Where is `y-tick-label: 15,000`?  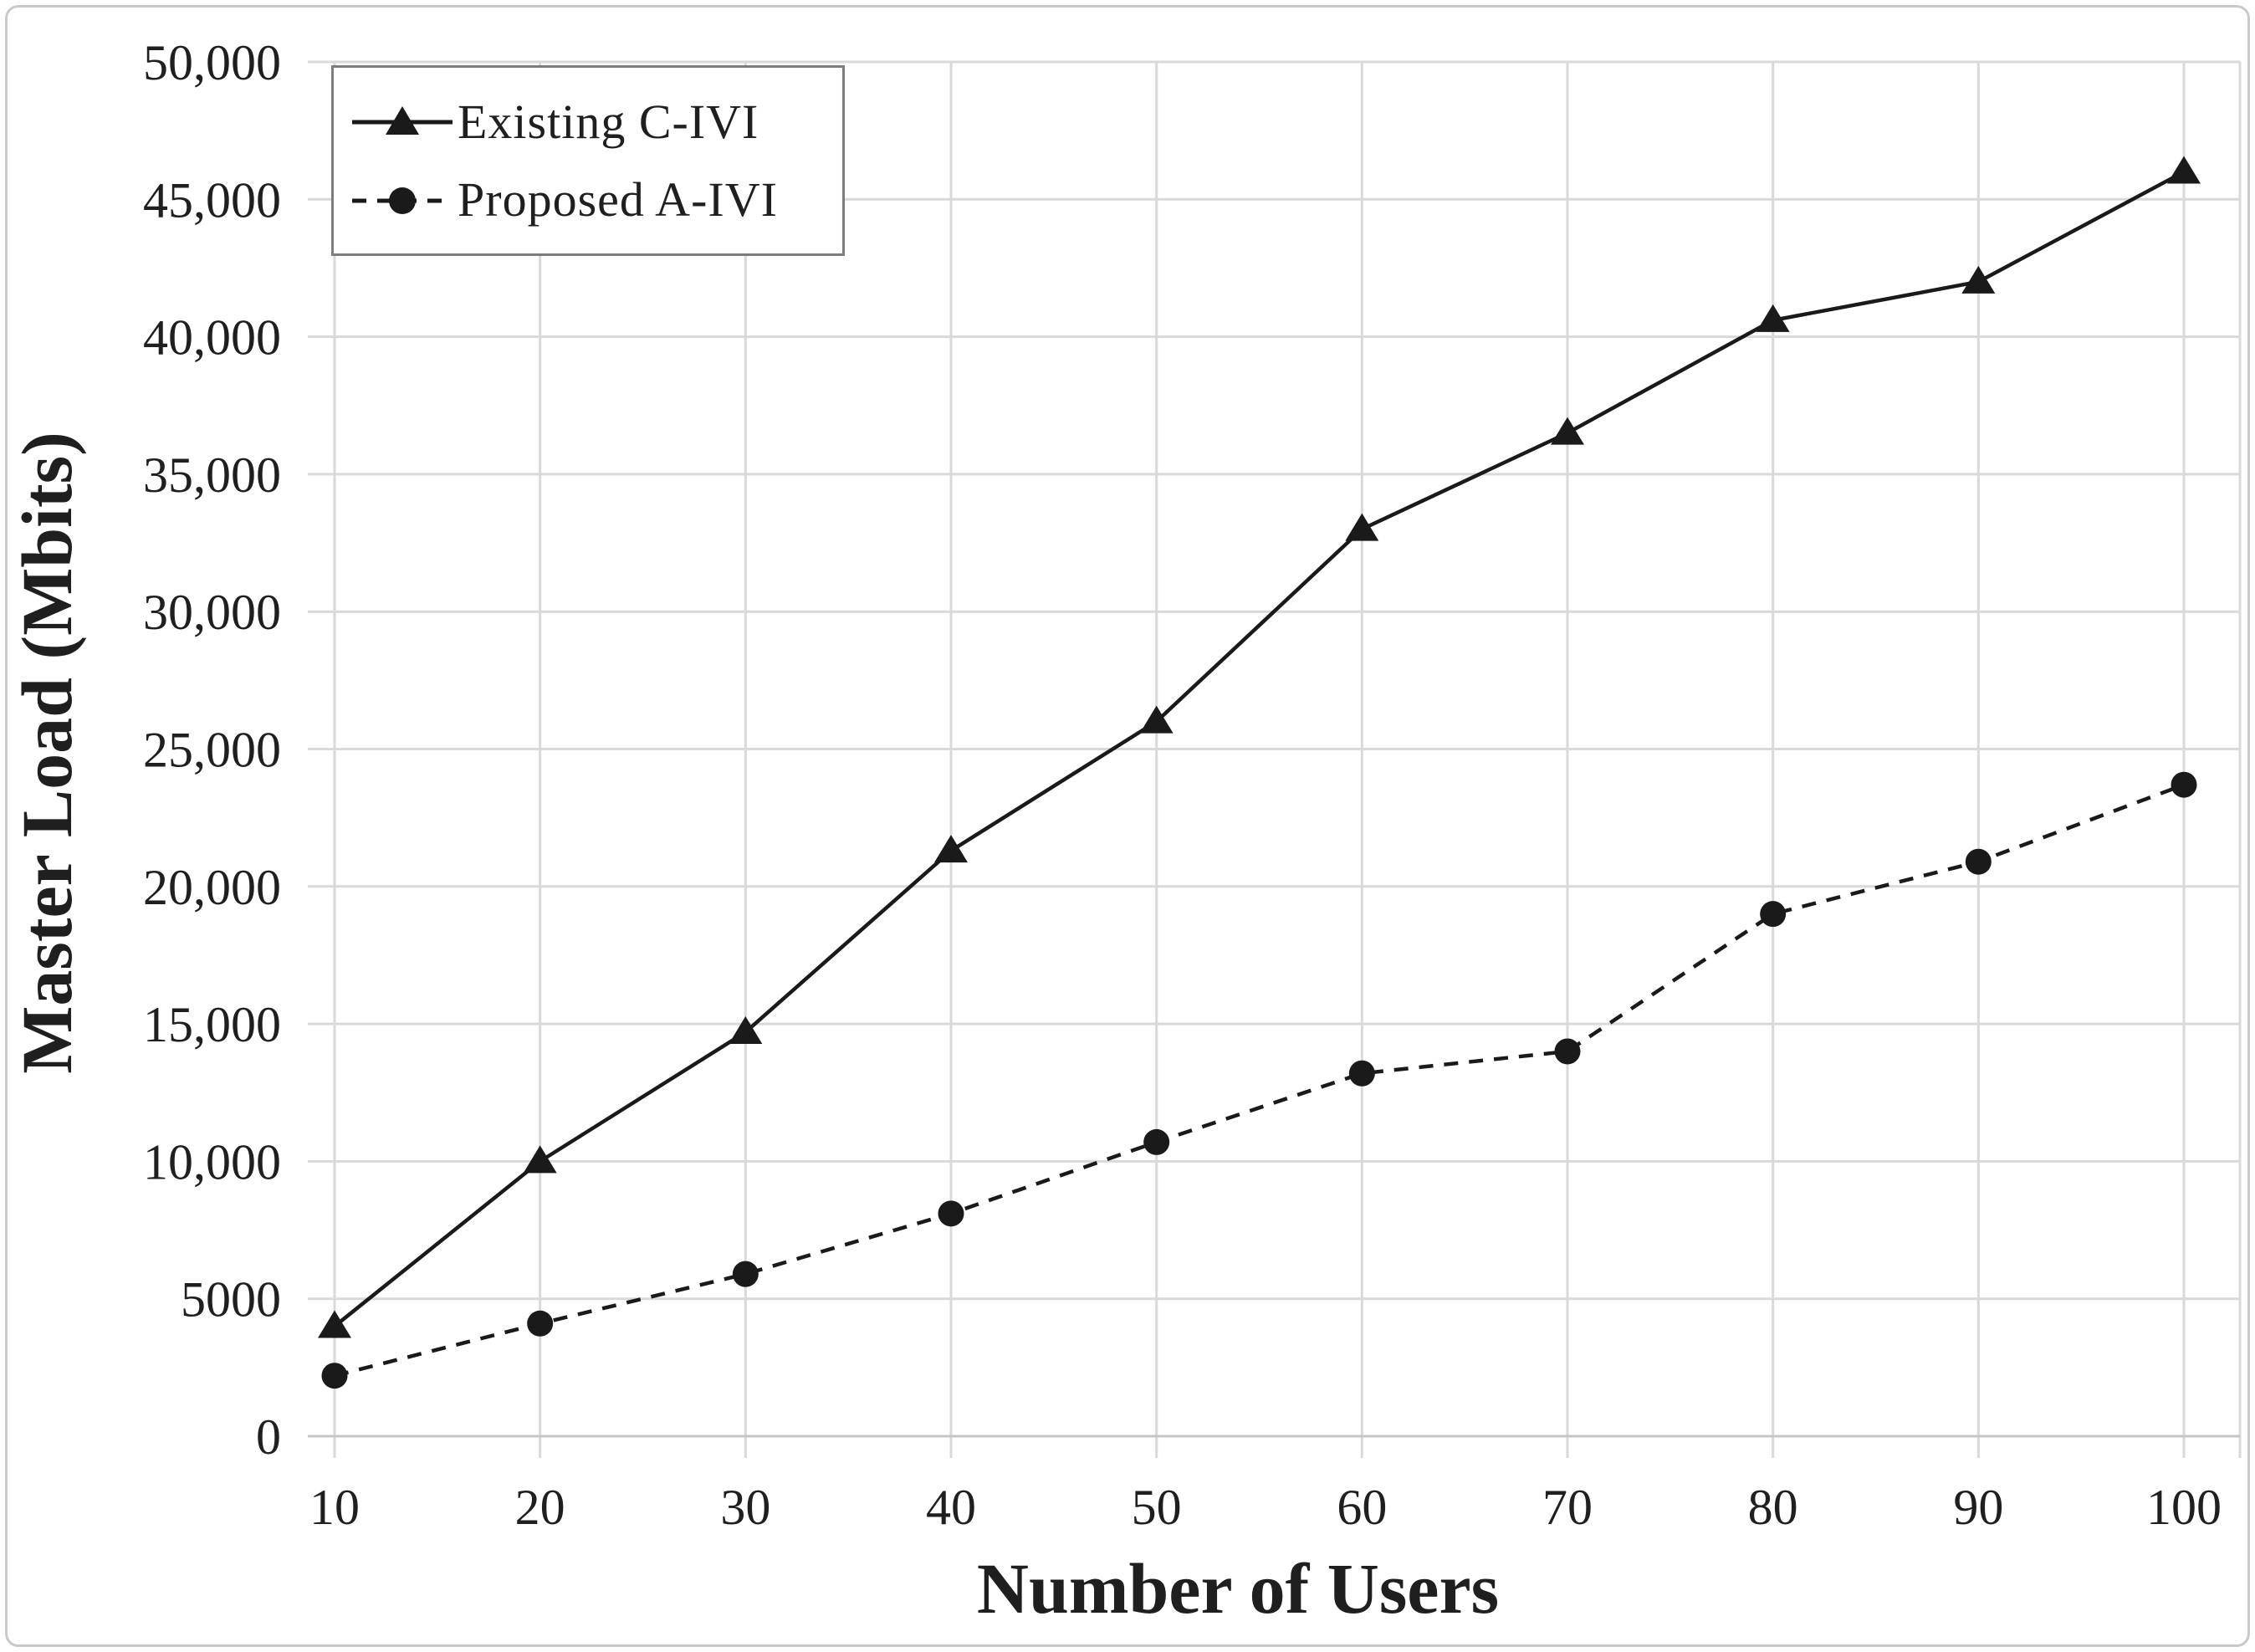
y-tick-label: 15,000 is located at coordinates (212, 1024).